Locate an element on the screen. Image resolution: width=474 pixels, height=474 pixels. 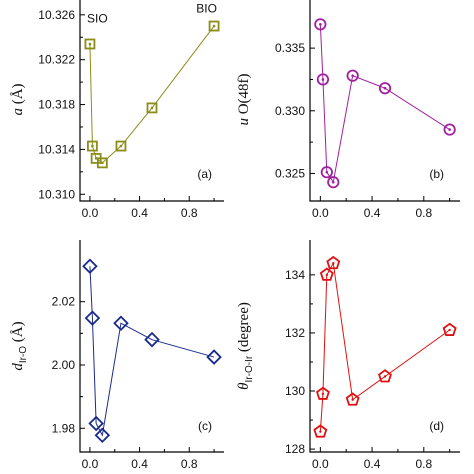
y-axis-title-symbol: θ is located at coordinates (244, 386).